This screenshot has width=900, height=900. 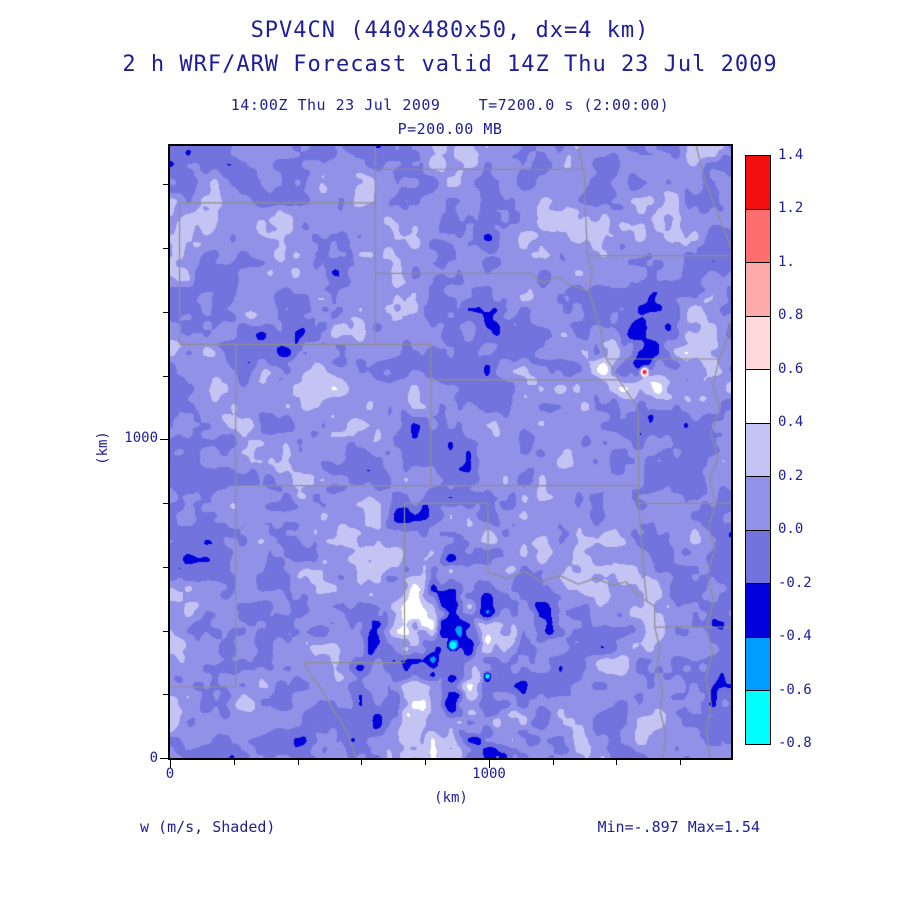 I want to click on plot-title: SPV4CN (440x480x50, dx=4 km), so click(x=450, y=30).